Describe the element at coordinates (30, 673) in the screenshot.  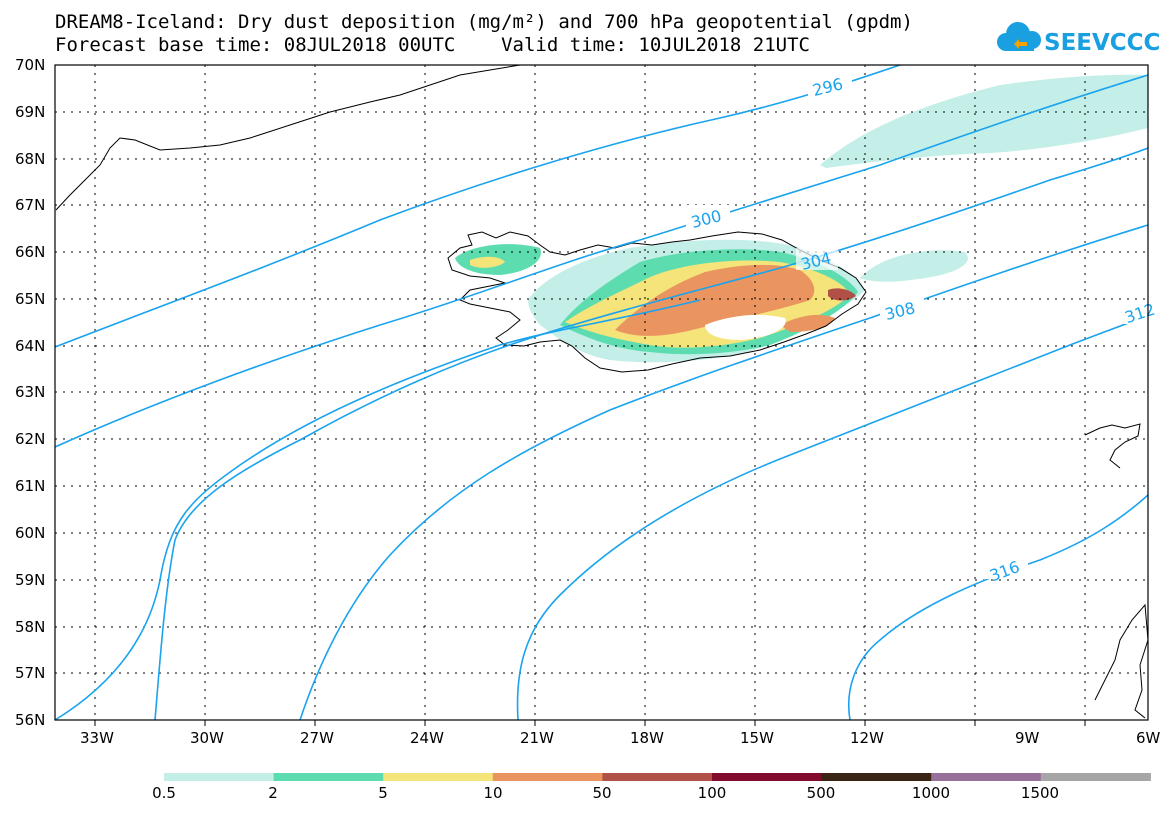
I see `lat-label: 57N` at that location.